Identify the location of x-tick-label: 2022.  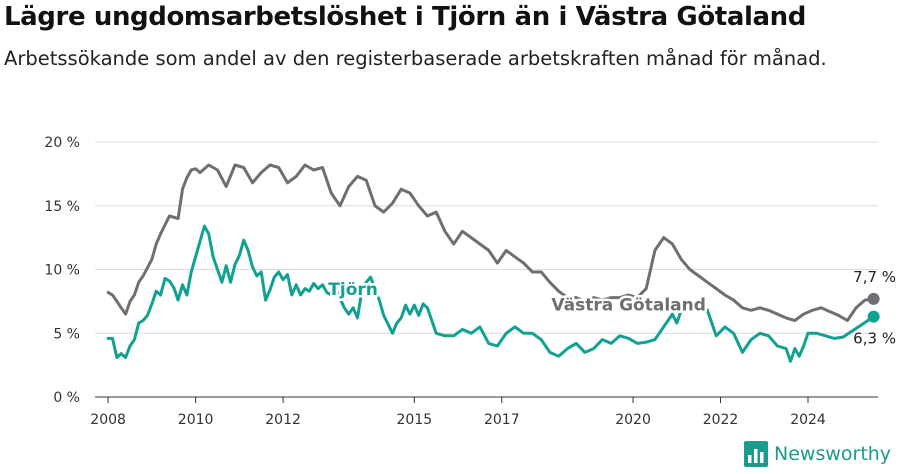
(721, 420).